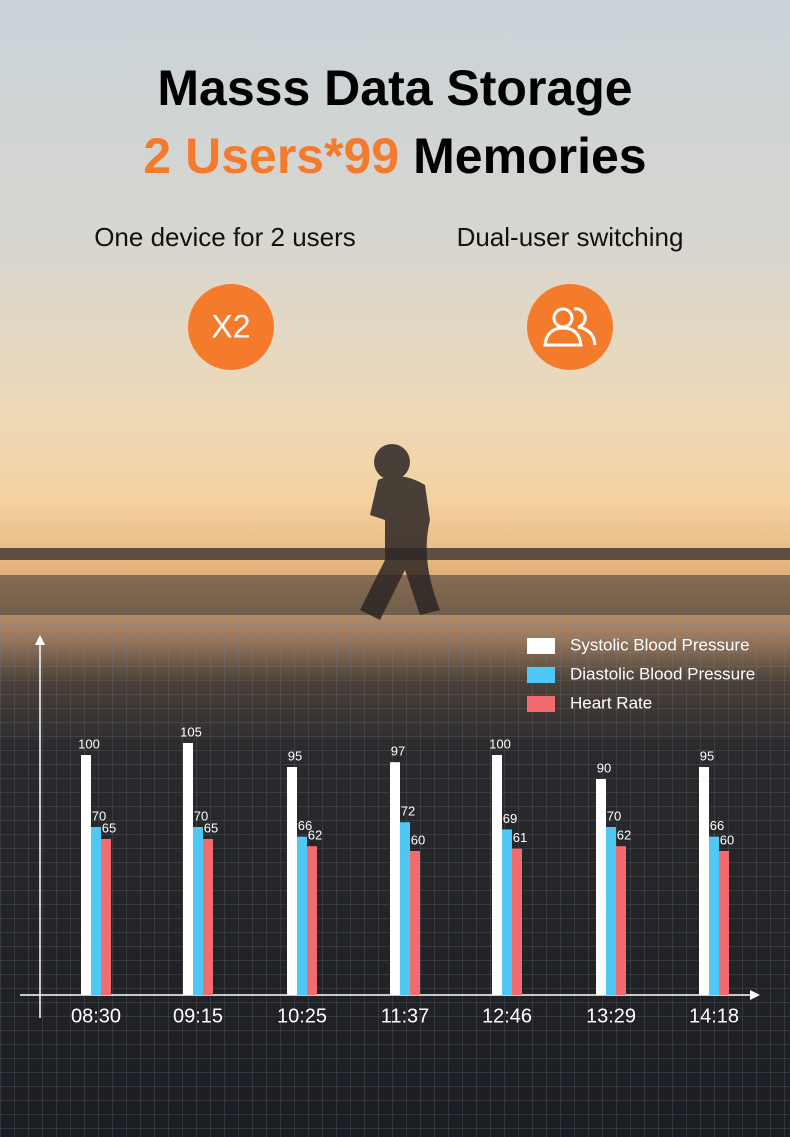 The image size is (790, 1137). I want to click on x-tick-label: 12:46, so click(507, 1016).